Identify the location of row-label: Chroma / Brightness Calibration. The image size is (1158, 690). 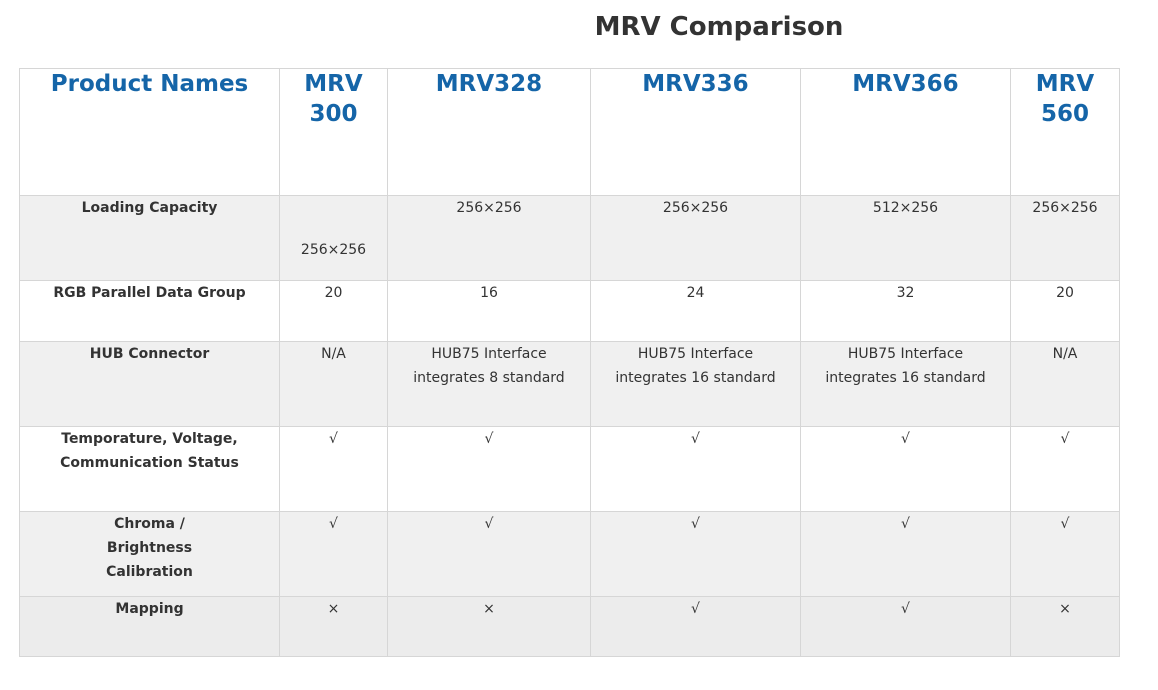
(149, 554).